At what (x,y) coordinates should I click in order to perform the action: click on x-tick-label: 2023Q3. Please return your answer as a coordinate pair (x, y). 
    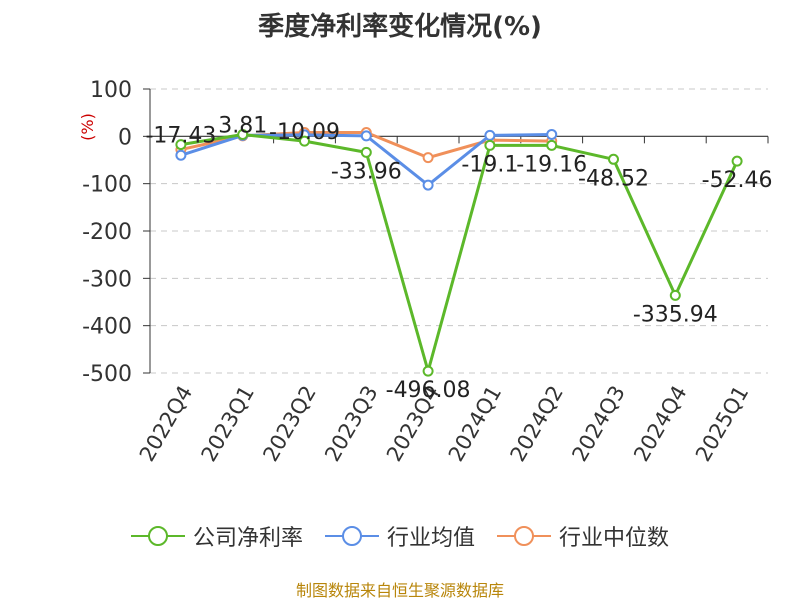
    Looking at the image, I should click on (351, 424).